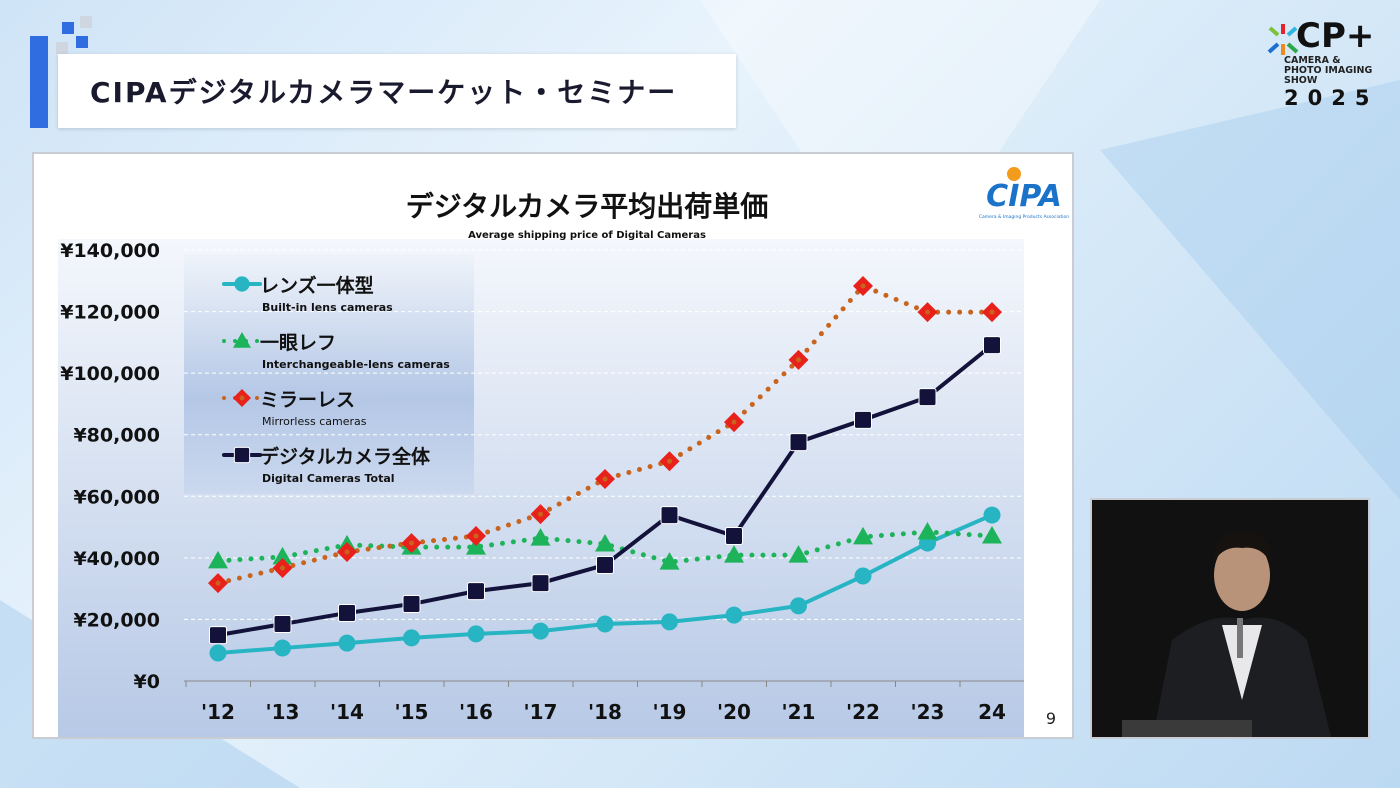 The image size is (1400, 788). Describe the element at coordinates (317, 285) in the screenshot. I see `legend-label: レンズ一体型` at that location.